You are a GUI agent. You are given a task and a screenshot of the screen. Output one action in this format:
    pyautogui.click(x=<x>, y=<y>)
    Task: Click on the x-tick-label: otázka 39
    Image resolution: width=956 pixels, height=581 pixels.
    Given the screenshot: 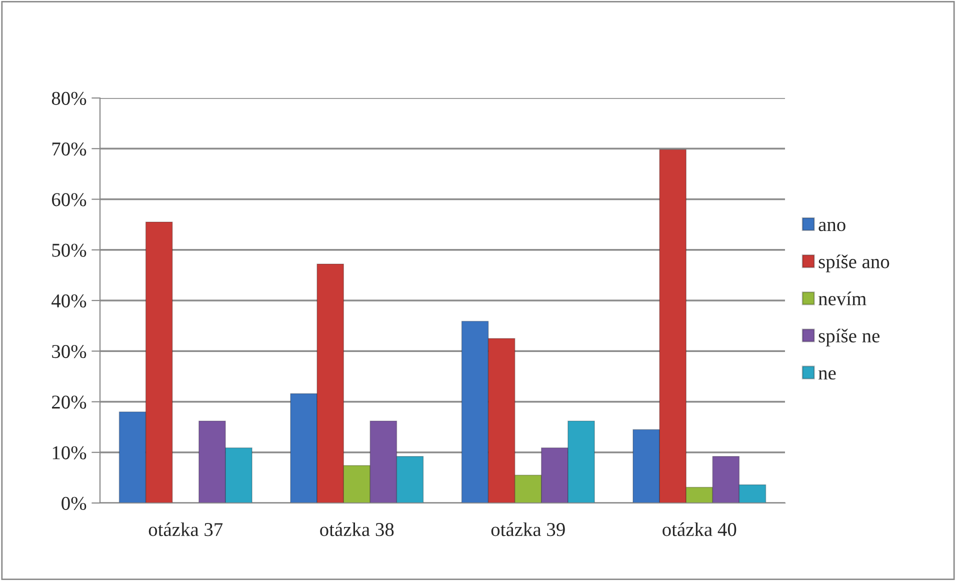 What is the action you would take?
    pyautogui.click(x=528, y=529)
    